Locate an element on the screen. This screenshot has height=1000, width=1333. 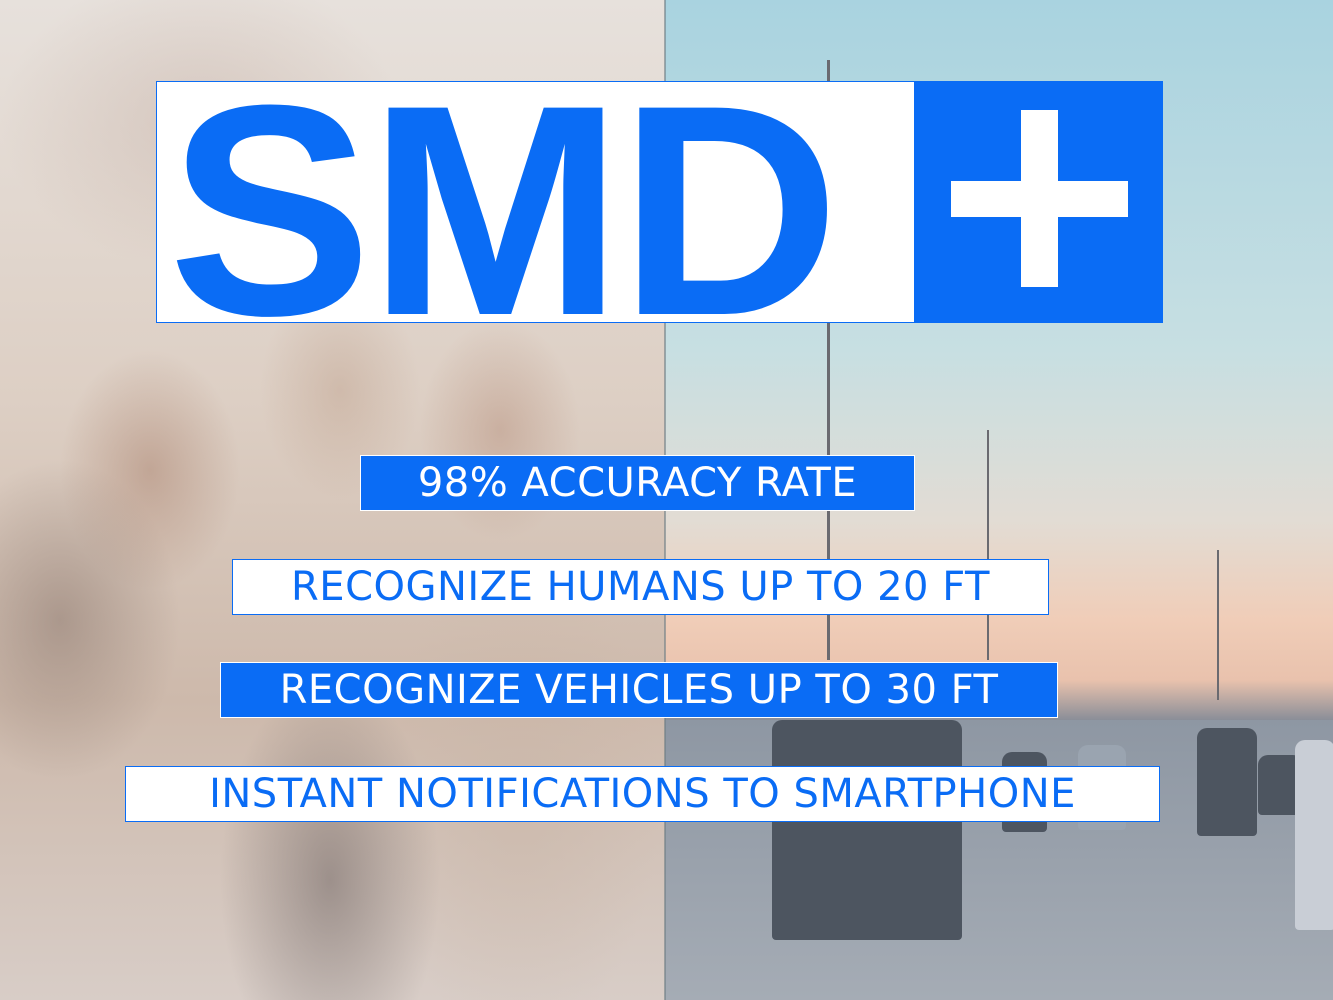
feature-vehicles: RECOGNIZE VEHICLES UP TO 30 FT is located at coordinates (639, 690).